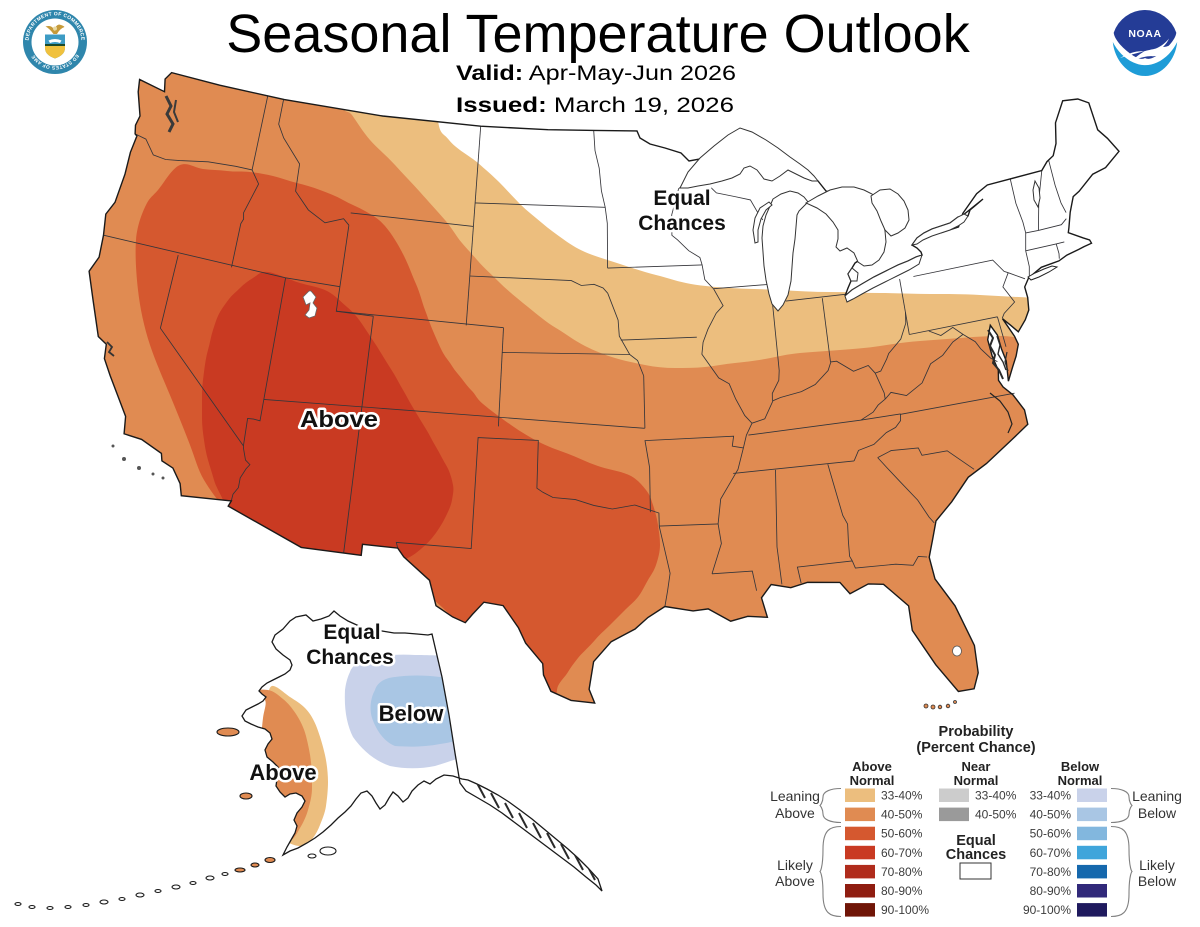 This screenshot has width=1200, height=927. Describe the element at coordinates (975, 748) in the screenshot. I see `svg-text: (Percent Chance)` at that location.